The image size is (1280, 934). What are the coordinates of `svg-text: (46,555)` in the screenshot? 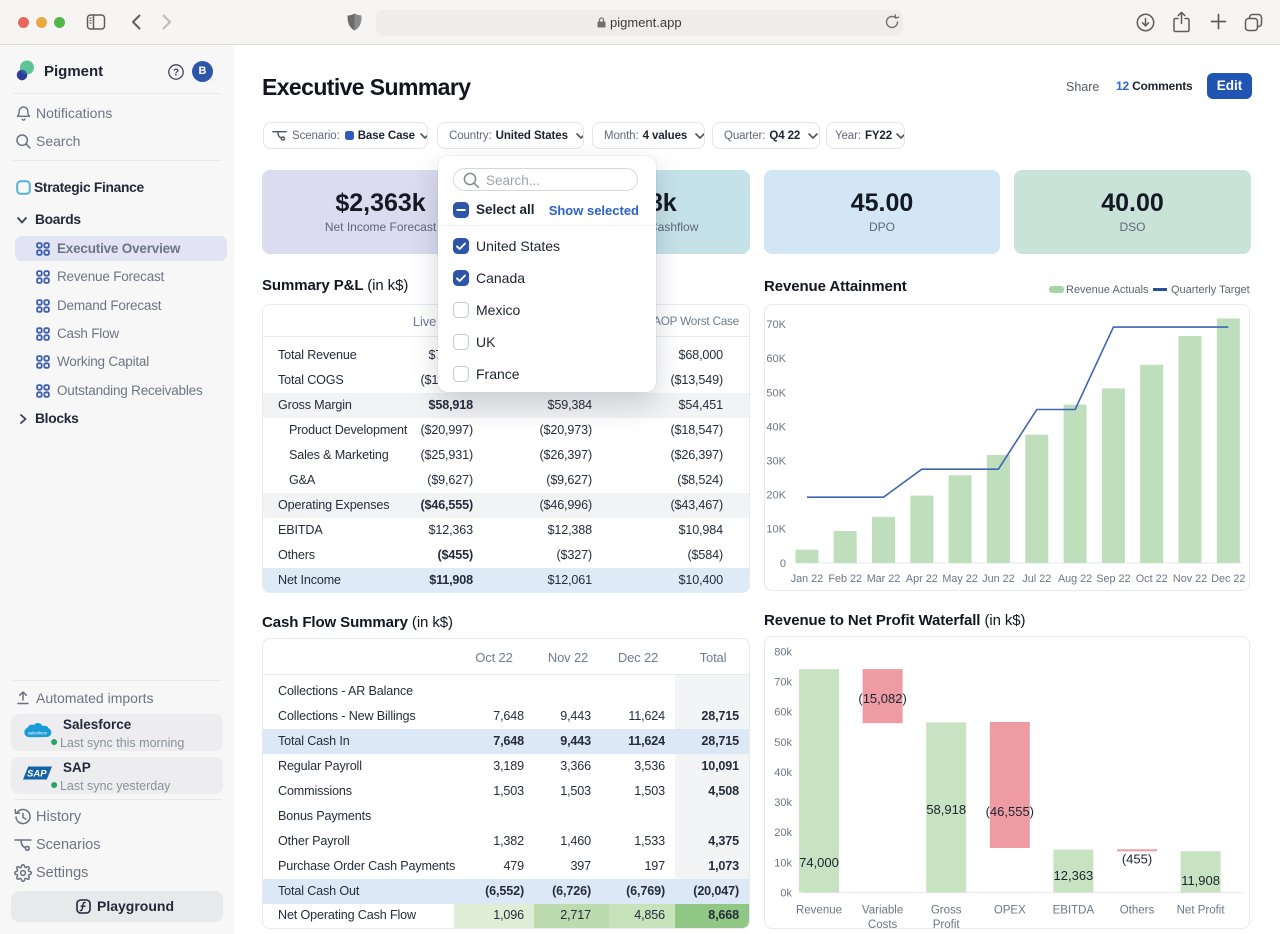 It's located at (1010, 811).